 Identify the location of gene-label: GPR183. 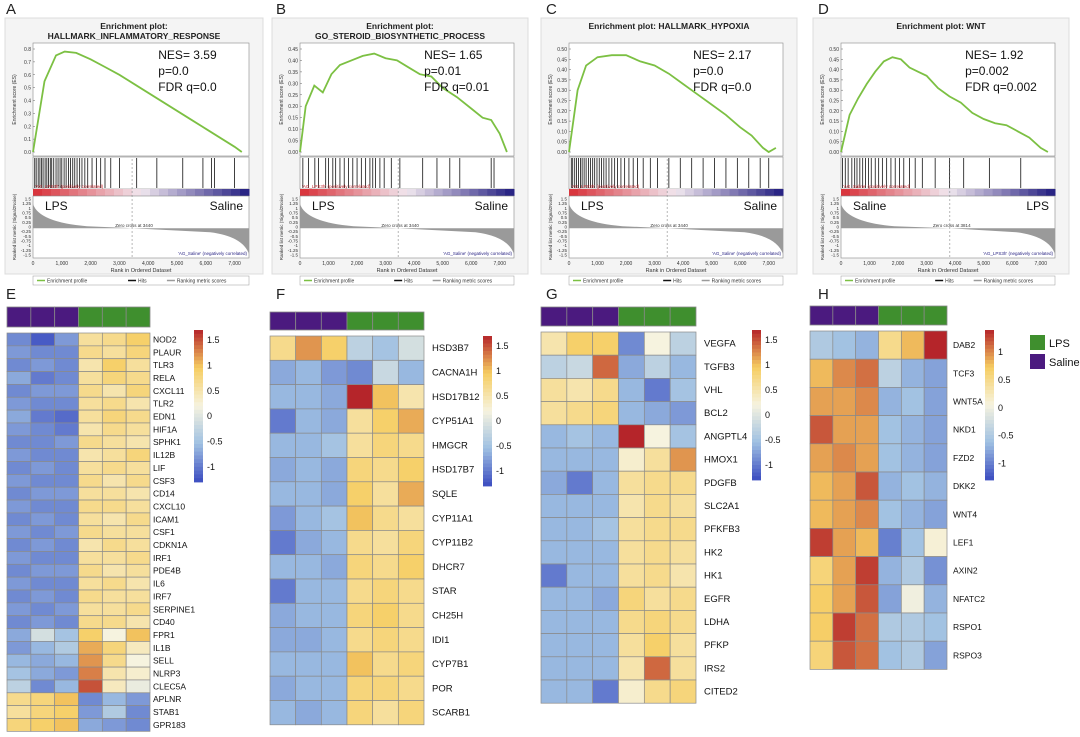
(169, 725).